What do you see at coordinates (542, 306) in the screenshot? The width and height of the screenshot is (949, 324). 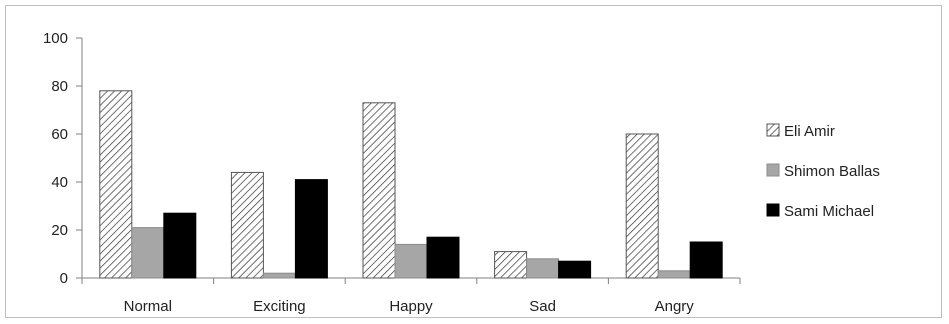 I see `x-tick-label: Sad` at bounding box center [542, 306].